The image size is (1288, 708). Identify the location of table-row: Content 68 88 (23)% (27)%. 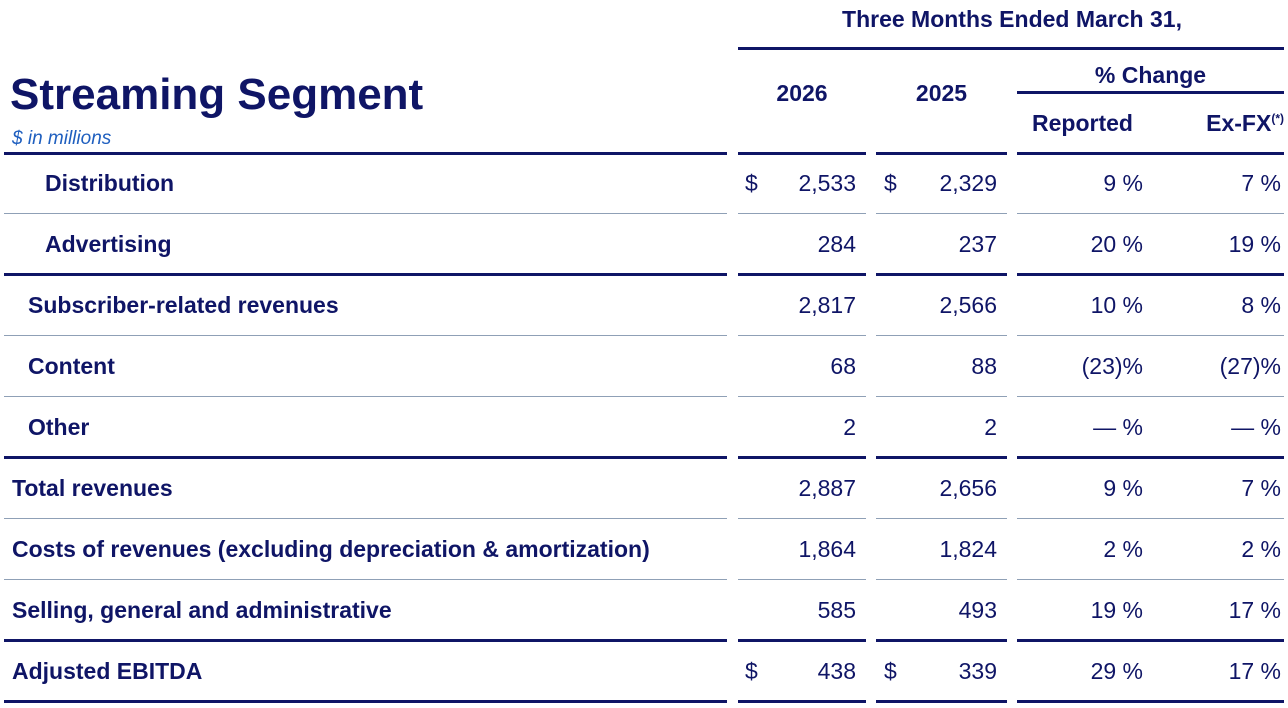
(644, 366).